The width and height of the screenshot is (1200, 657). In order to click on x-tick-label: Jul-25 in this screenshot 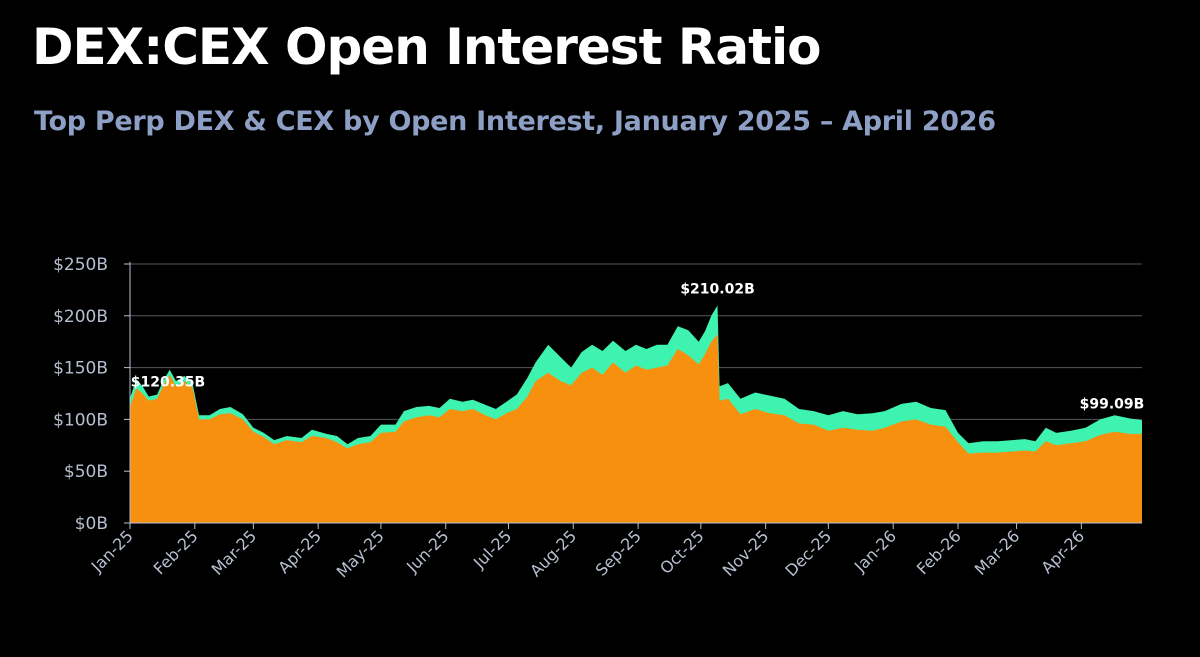, I will do `click(492, 549)`.